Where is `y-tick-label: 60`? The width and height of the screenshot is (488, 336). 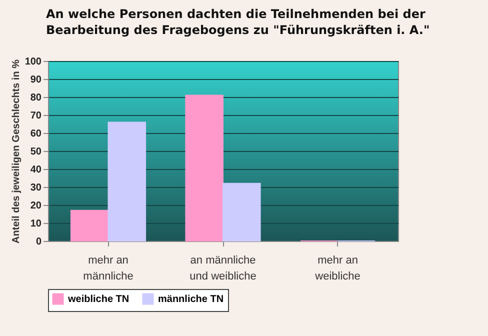 y-tick-label: 60 is located at coordinates (36, 134).